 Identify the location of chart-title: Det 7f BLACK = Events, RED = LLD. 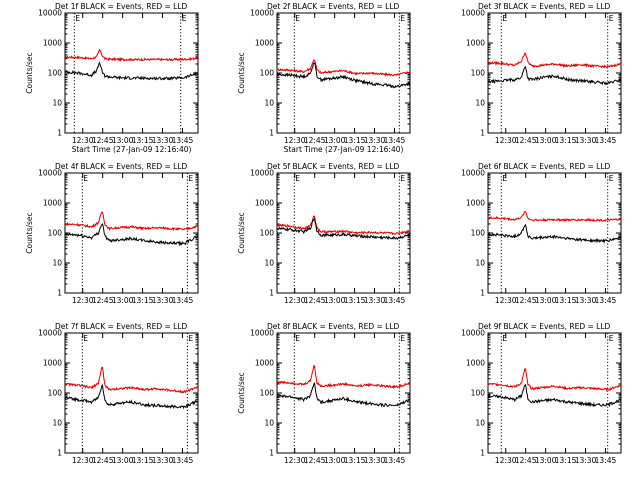
(121, 326).